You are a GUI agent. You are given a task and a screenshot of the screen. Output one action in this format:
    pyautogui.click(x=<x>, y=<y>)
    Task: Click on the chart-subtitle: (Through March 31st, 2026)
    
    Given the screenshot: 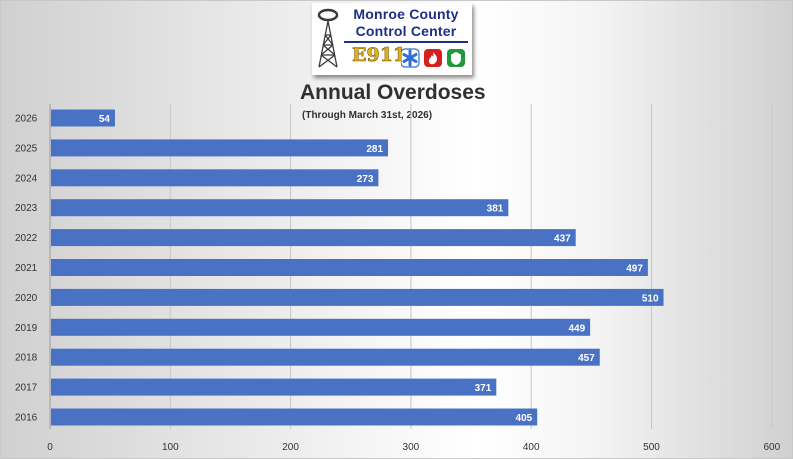 What is the action you would take?
    pyautogui.click(x=367, y=115)
    